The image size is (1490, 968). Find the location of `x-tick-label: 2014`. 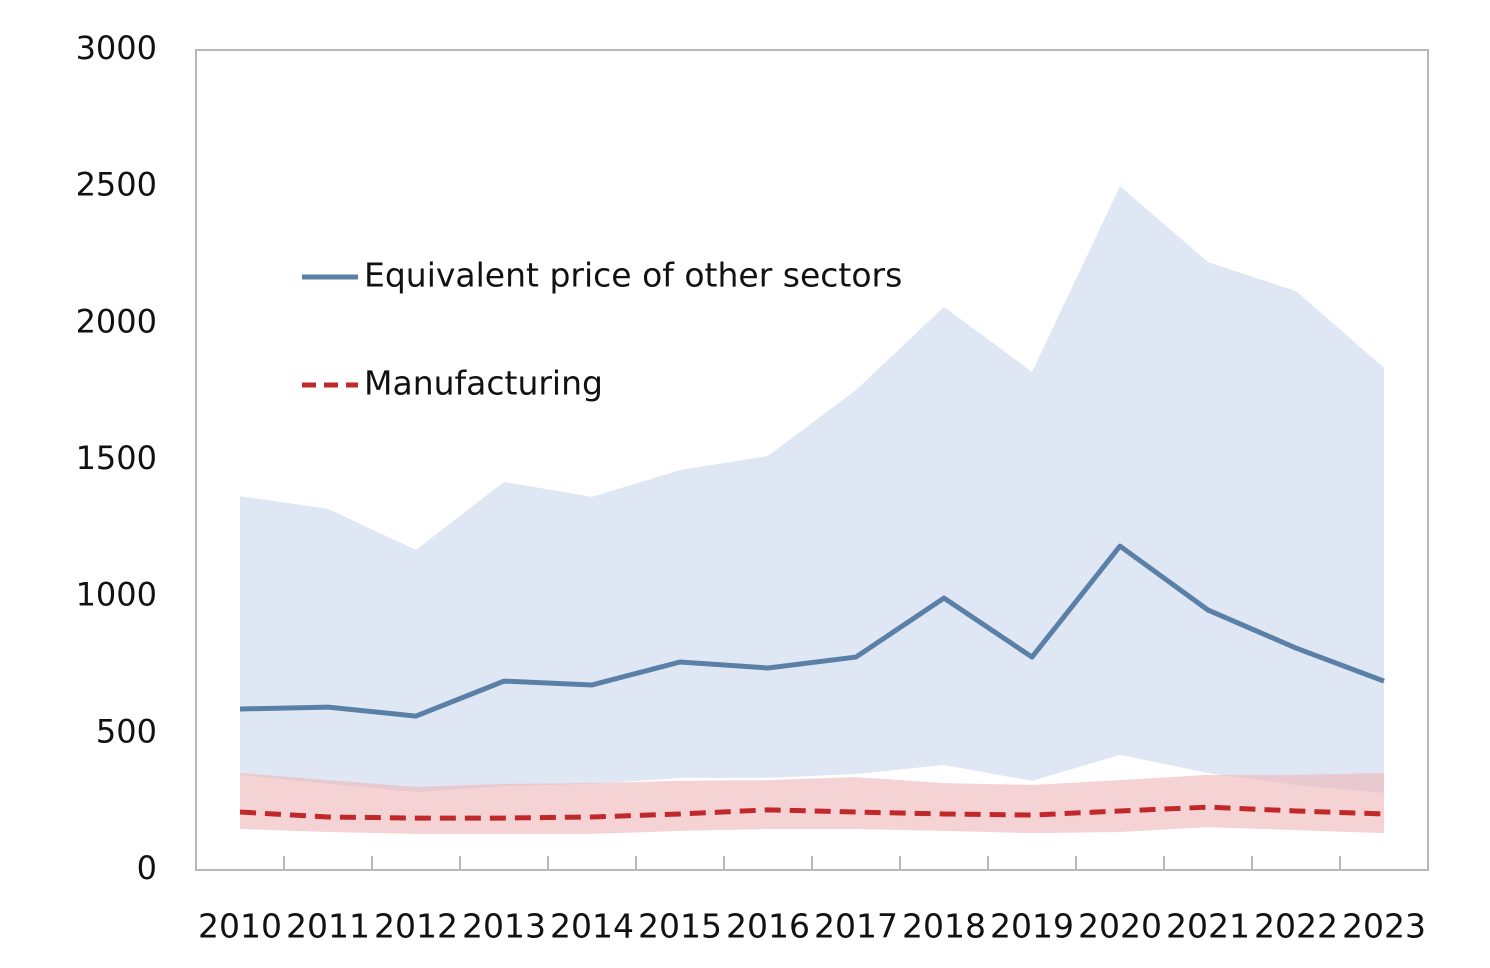

x-tick-label: 2014 is located at coordinates (592, 926).